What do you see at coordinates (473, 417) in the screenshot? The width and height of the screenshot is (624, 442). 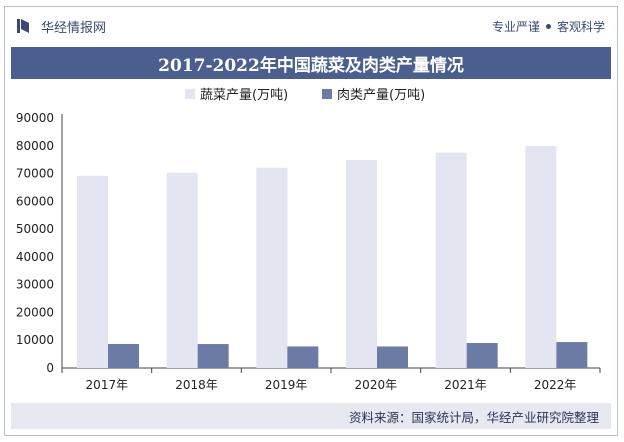 I see `source-text: 资料来源：国家统计局，华经产业研究院整理` at bounding box center [473, 417].